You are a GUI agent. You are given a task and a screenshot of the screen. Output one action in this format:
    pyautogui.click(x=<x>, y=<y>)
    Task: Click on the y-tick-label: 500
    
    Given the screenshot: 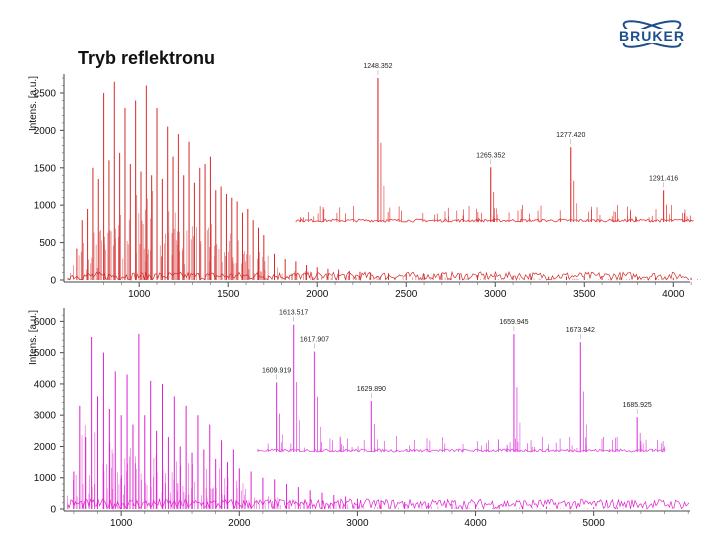 What is the action you would take?
    pyautogui.click(x=47, y=243)
    